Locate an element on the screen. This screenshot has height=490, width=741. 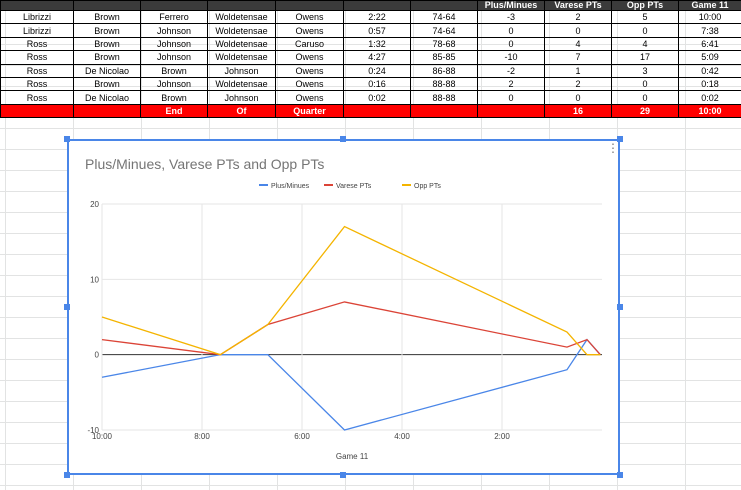
header-plus-minus: Plus/Minues is located at coordinates (511, 5).